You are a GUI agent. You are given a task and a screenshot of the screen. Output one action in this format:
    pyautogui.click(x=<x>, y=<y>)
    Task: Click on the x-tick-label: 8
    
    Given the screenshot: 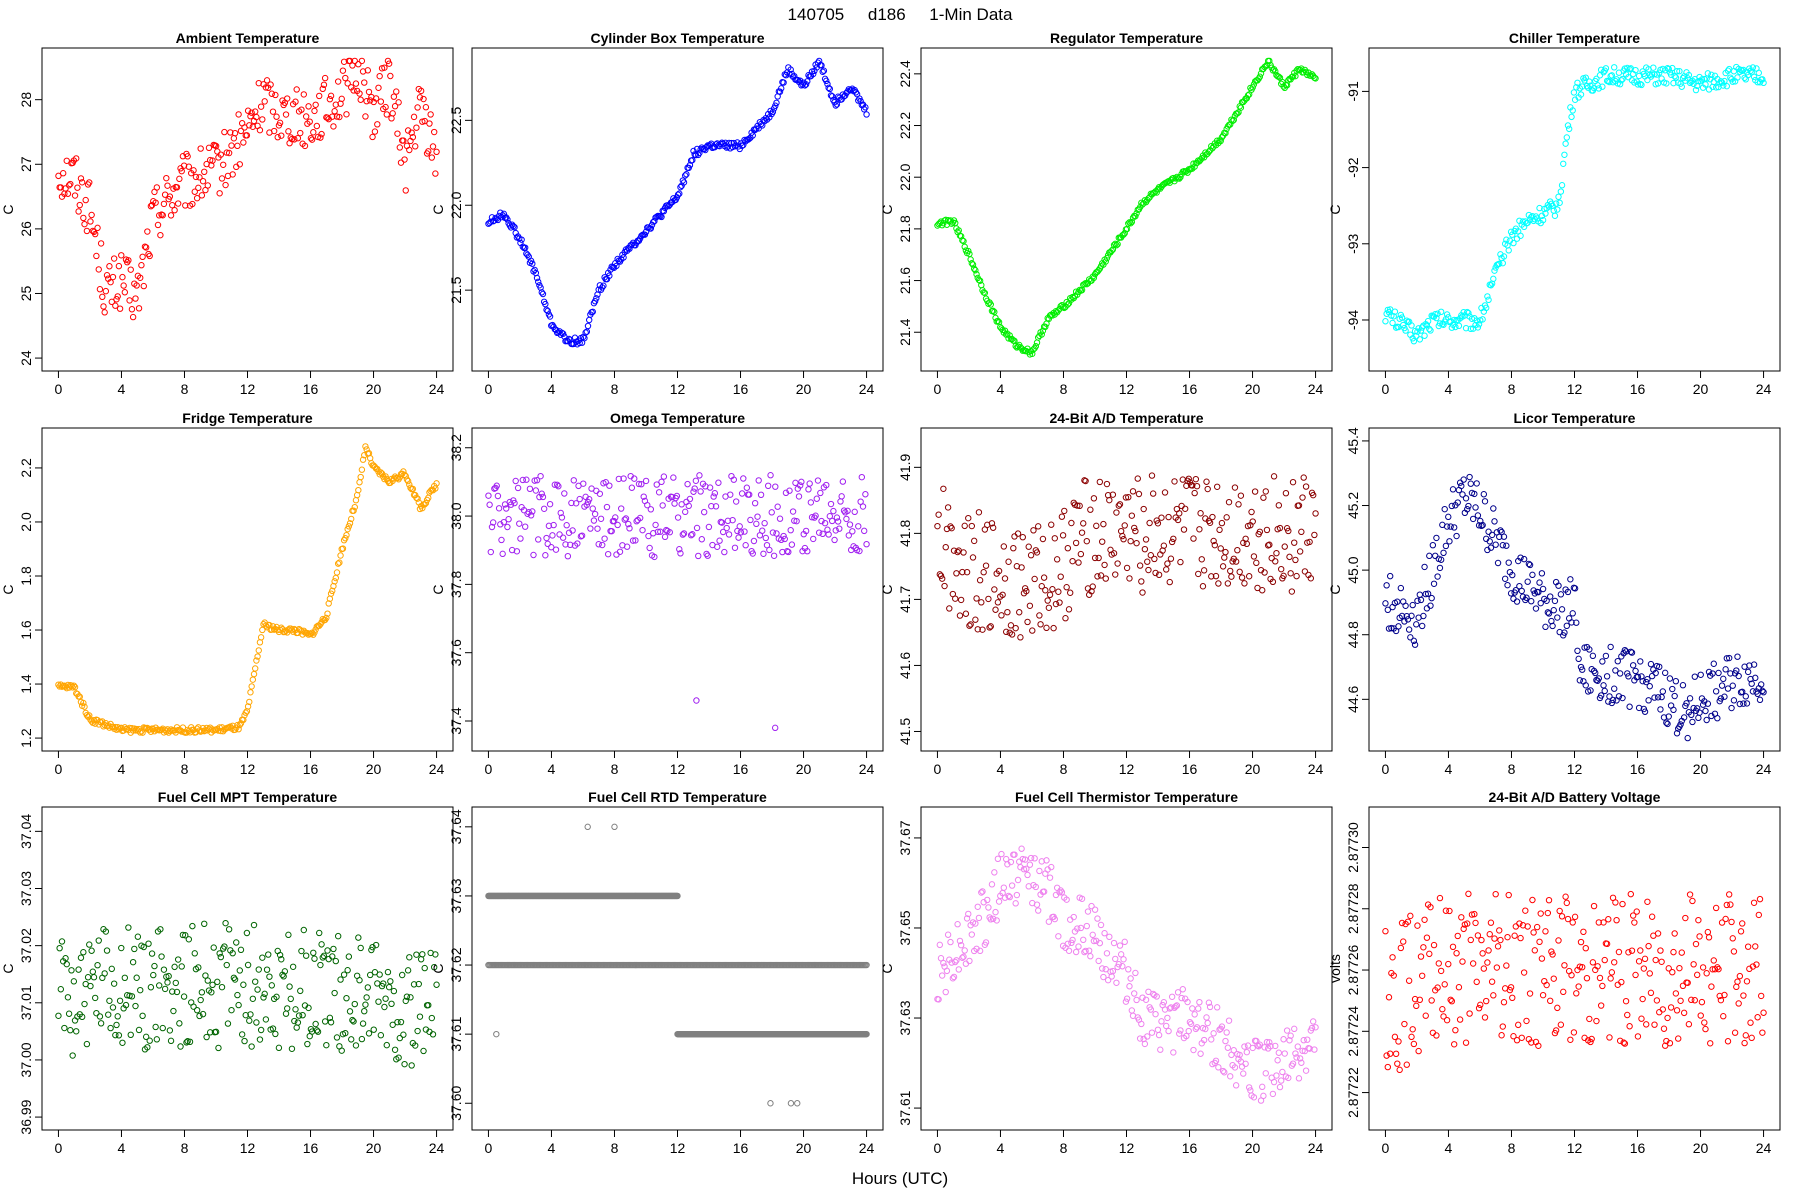 What is the action you would take?
    pyautogui.click(x=1064, y=1148)
    